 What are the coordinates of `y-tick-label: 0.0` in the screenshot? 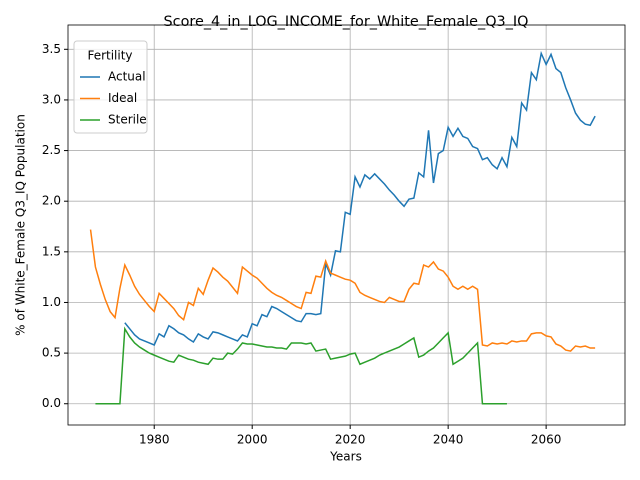 It's located at (51, 403).